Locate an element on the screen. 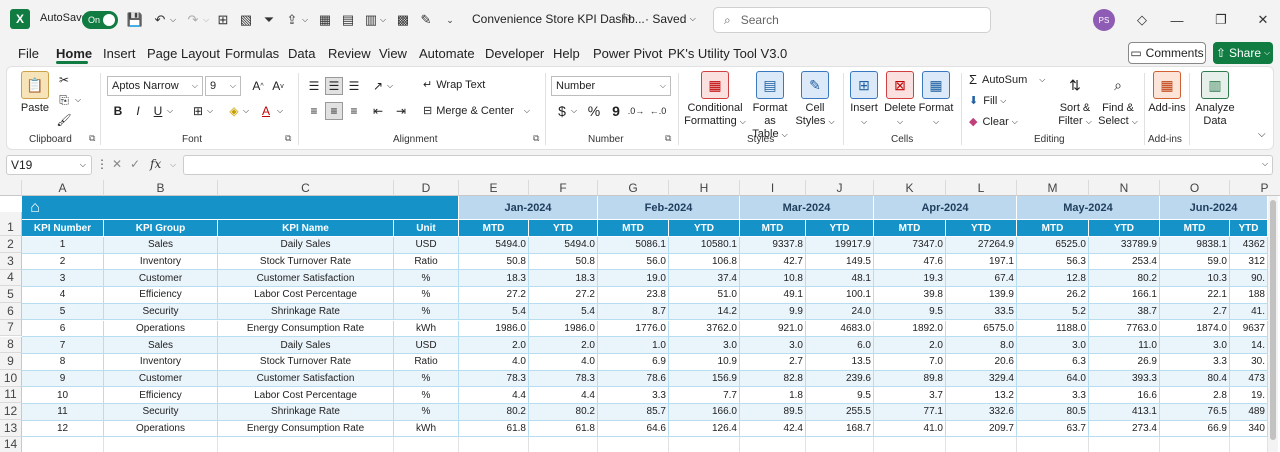 This screenshot has height=452, width=1280. name-box: V19 ⌵ is located at coordinates (49, 165).